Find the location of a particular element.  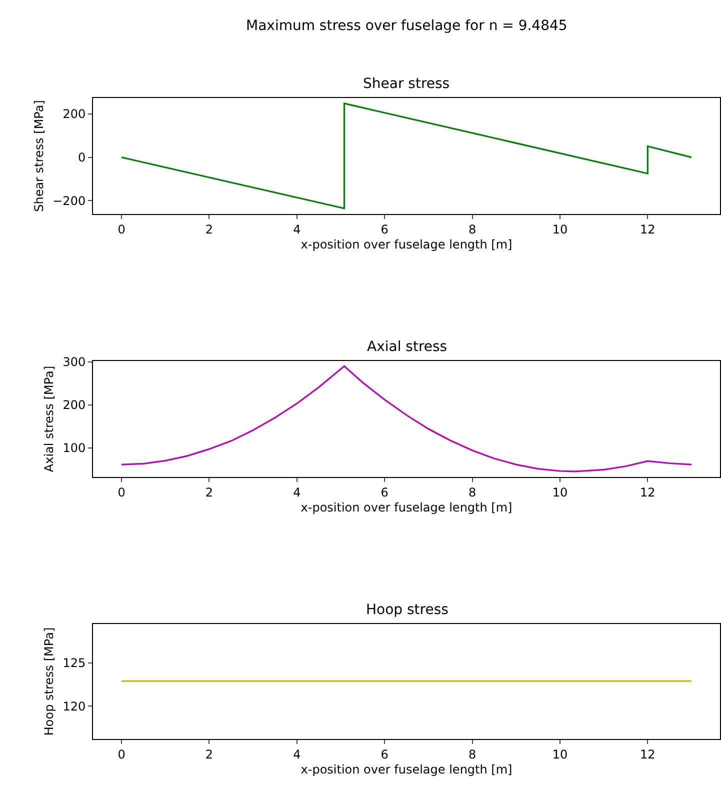

y-axis-title: Hoop stress [MPa] is located at coordinates (49, 681).